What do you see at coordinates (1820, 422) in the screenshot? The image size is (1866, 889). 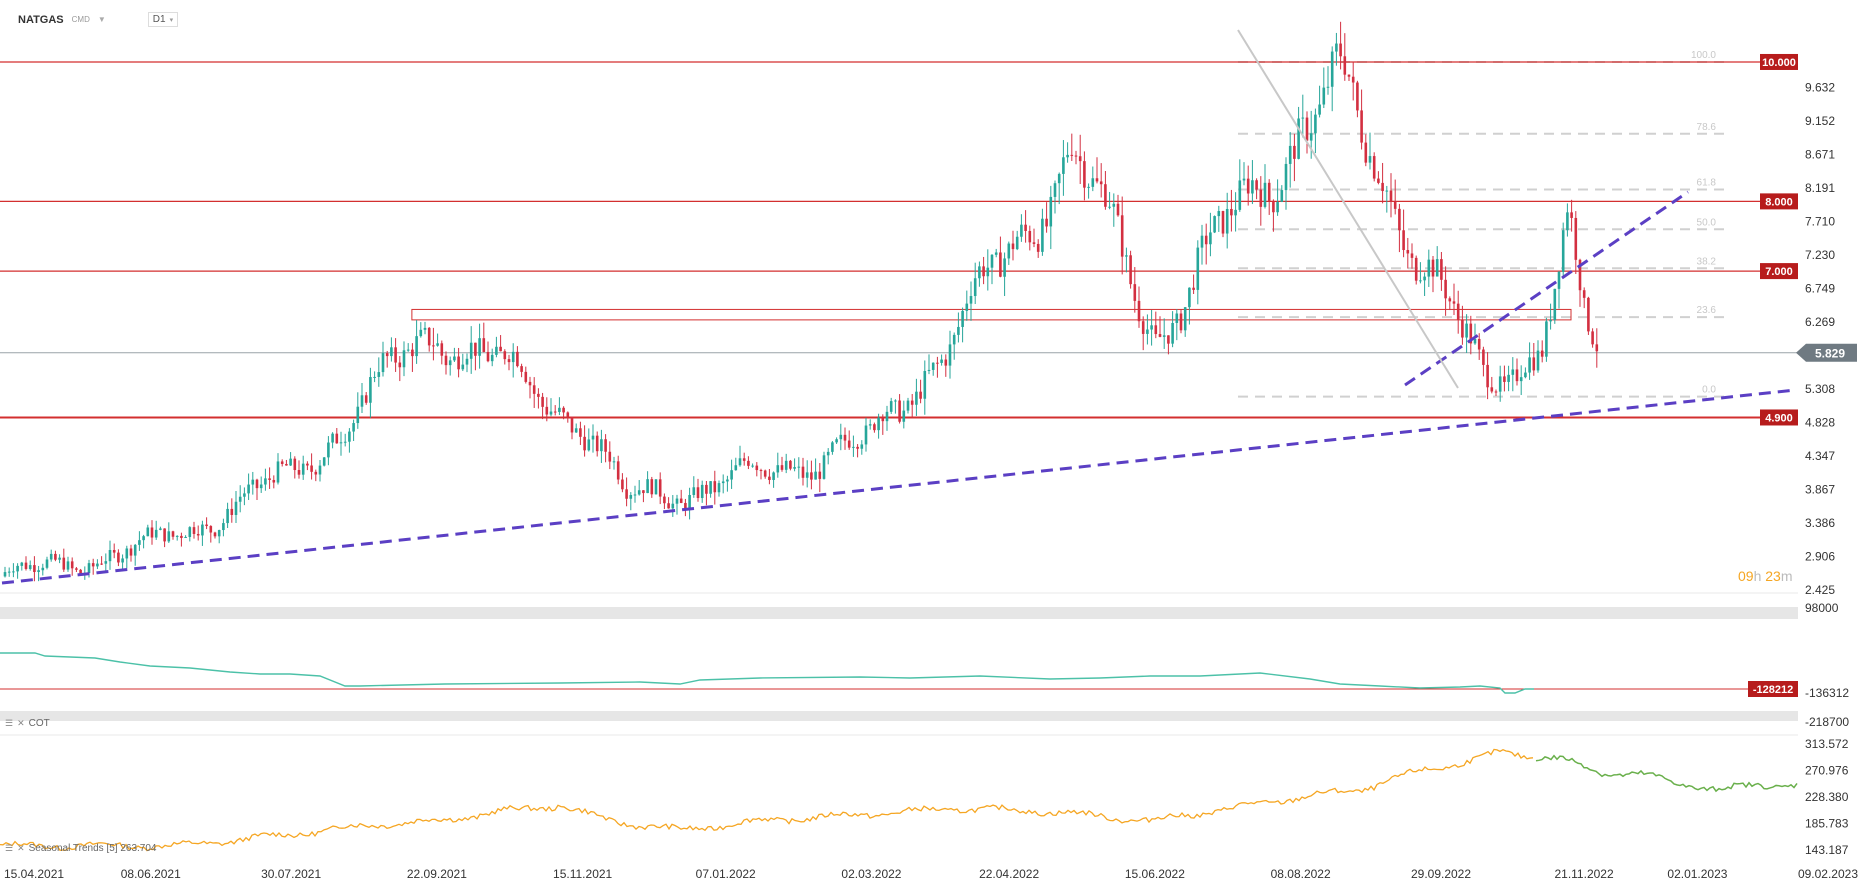 I see `y-tick-label: 4.828` at bounding box center [1820, 422].